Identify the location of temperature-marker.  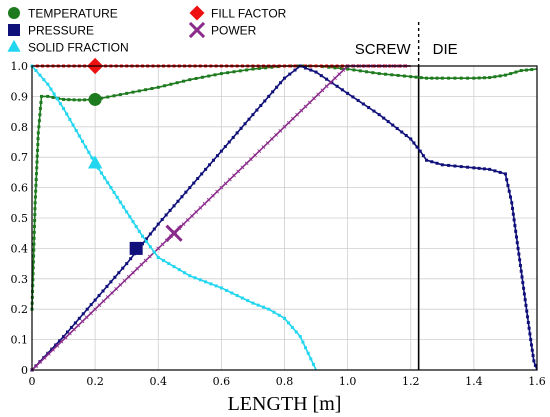
(95, 99).